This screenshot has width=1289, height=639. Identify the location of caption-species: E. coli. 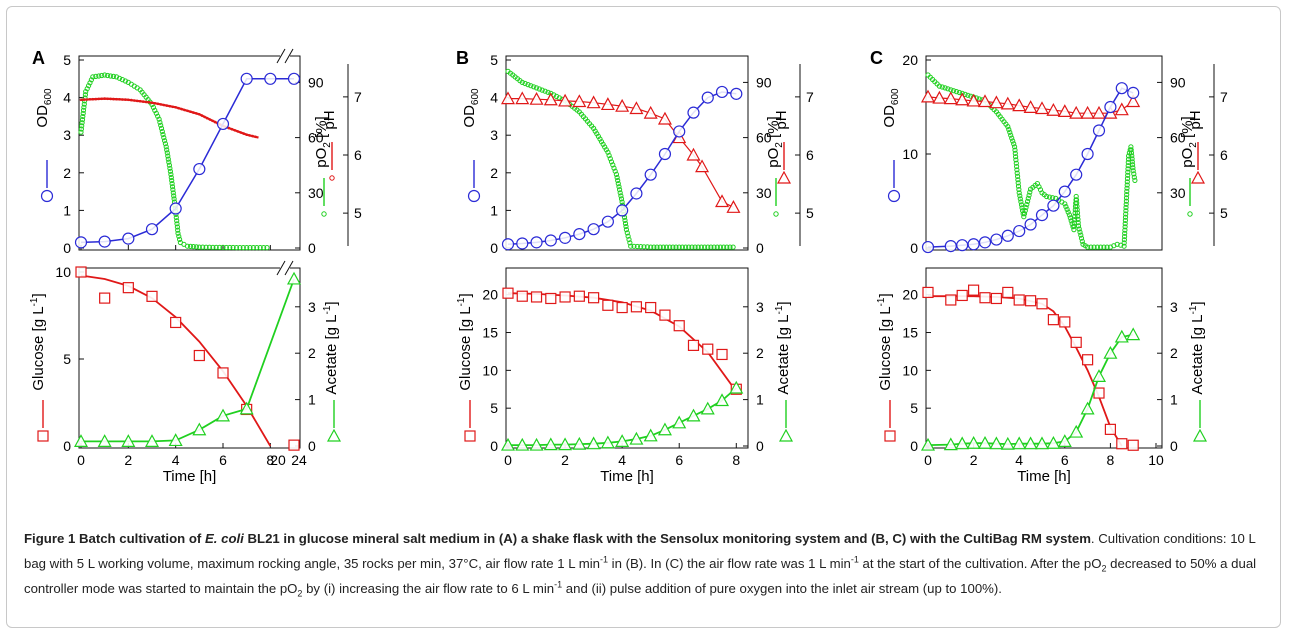
(224, 538).